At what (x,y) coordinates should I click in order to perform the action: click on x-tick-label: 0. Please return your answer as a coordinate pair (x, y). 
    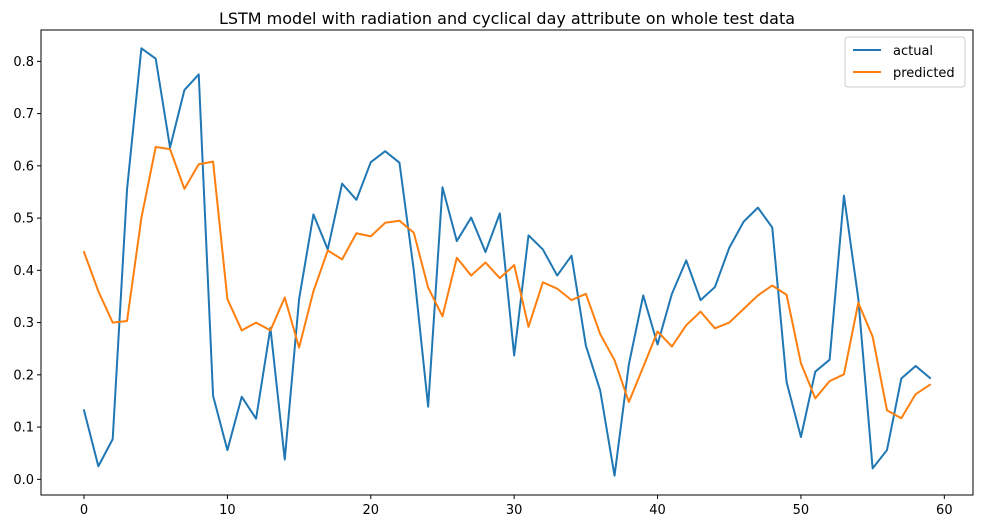
    Looking at the image, I should click on (84, 510).